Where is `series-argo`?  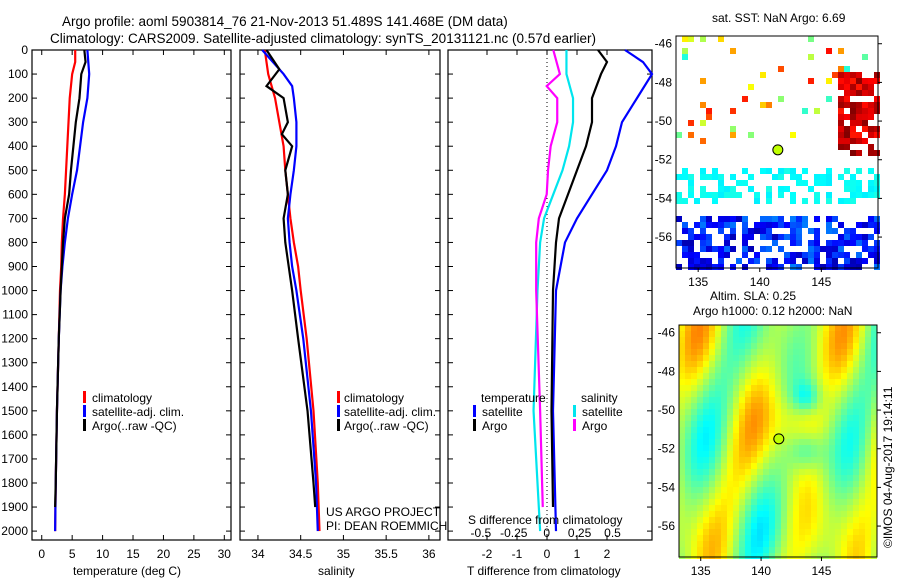
series-argo is located at coordinates (290, 278).